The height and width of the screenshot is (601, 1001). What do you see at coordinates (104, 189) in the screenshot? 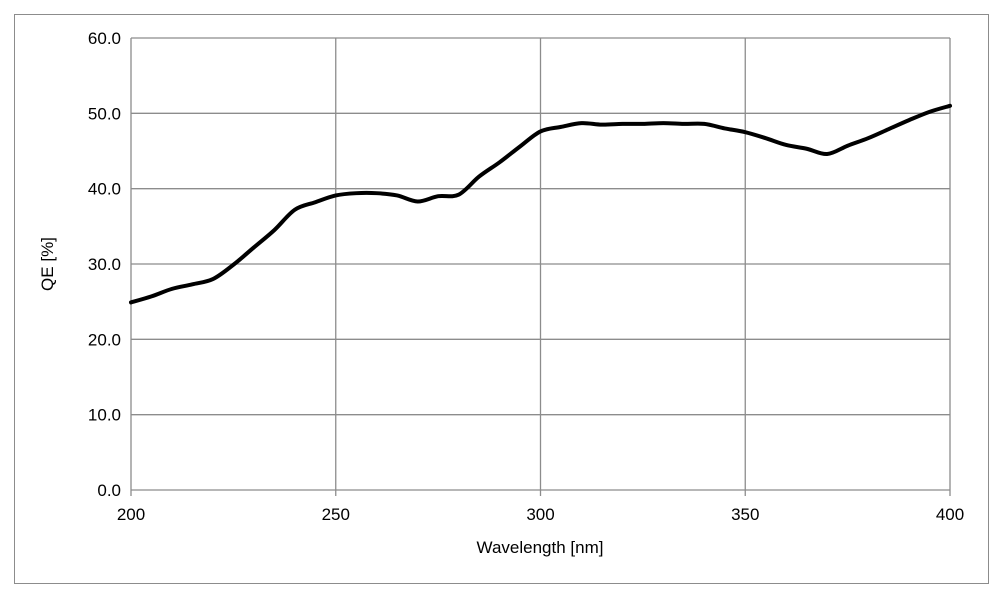
I see `y-tick-label: 40.0` at bounding box center [104, 189].